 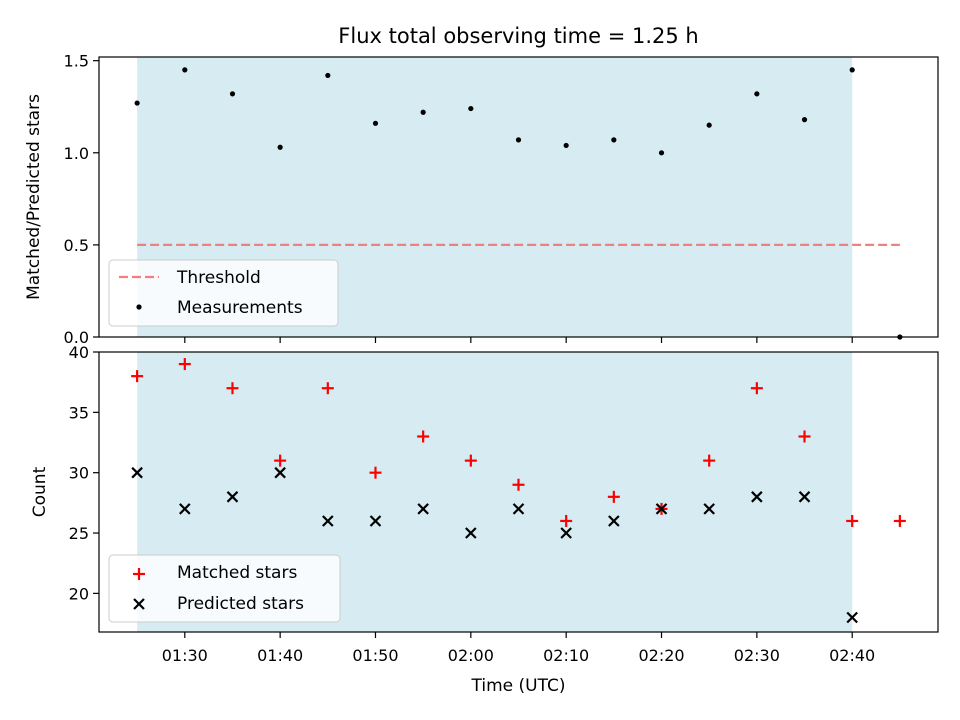 What do you see at coordinates (79, 593) in the screenshot?
I see `y-tick-label: 20` at bounding box center [79, 593].